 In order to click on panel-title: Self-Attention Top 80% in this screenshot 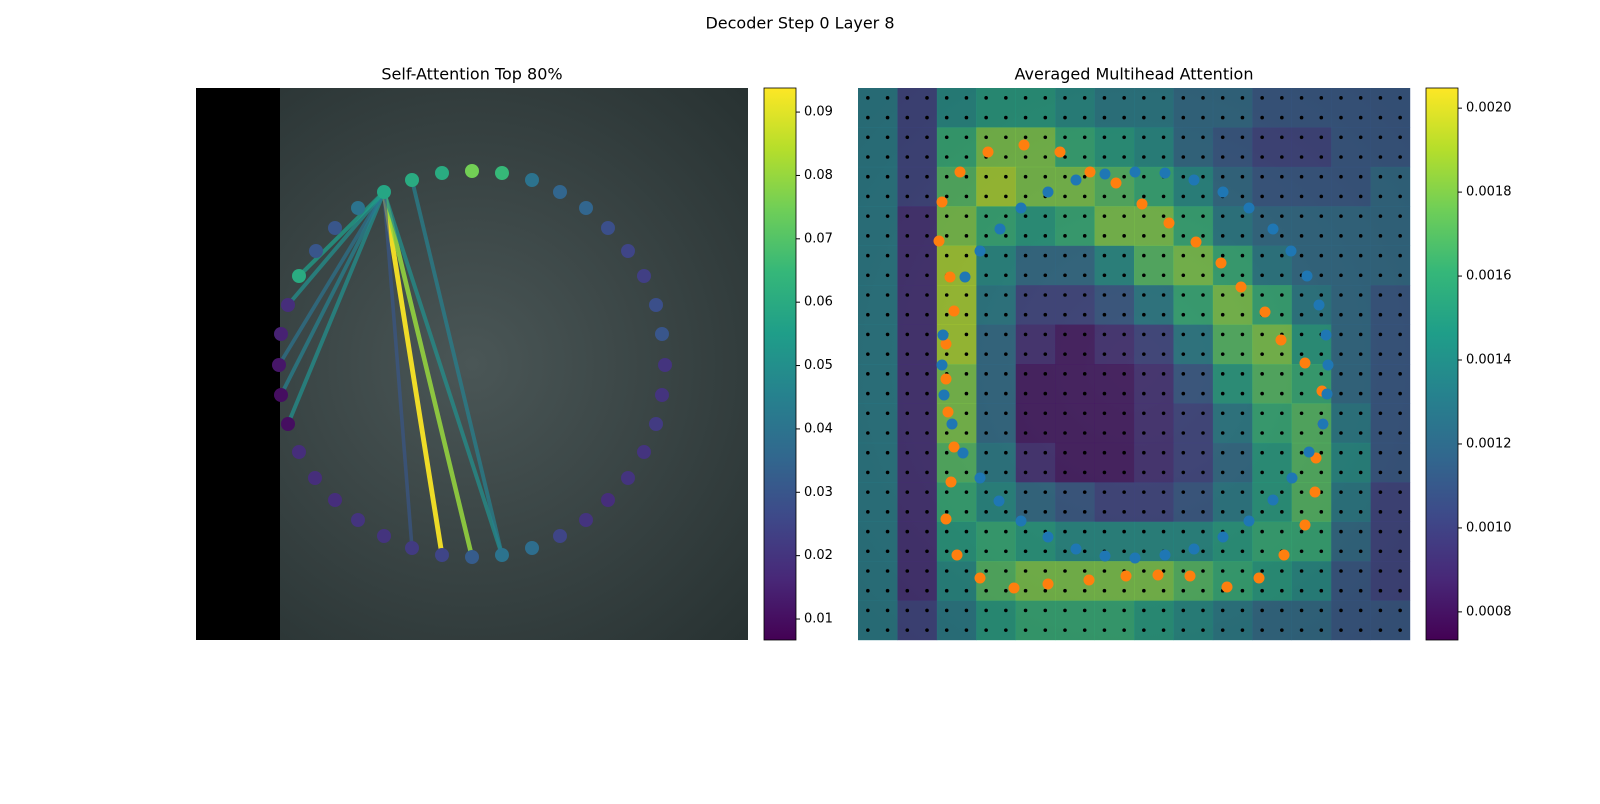, I will do `click(471, 74)`.